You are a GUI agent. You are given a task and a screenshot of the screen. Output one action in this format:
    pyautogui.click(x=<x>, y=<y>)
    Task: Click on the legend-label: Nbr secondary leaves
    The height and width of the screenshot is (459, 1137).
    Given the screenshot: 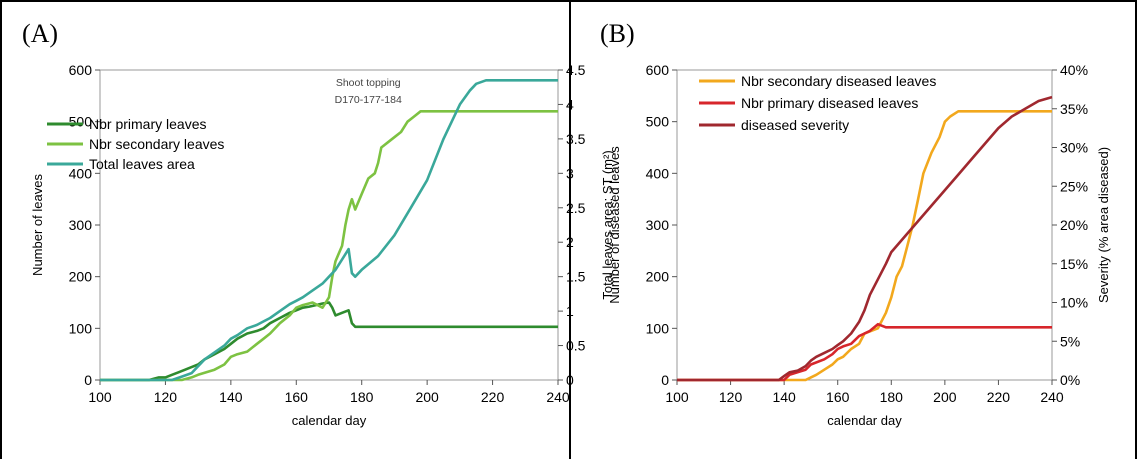 What is the action you would take?
    pyautogui.click(x=156, y=144)
    